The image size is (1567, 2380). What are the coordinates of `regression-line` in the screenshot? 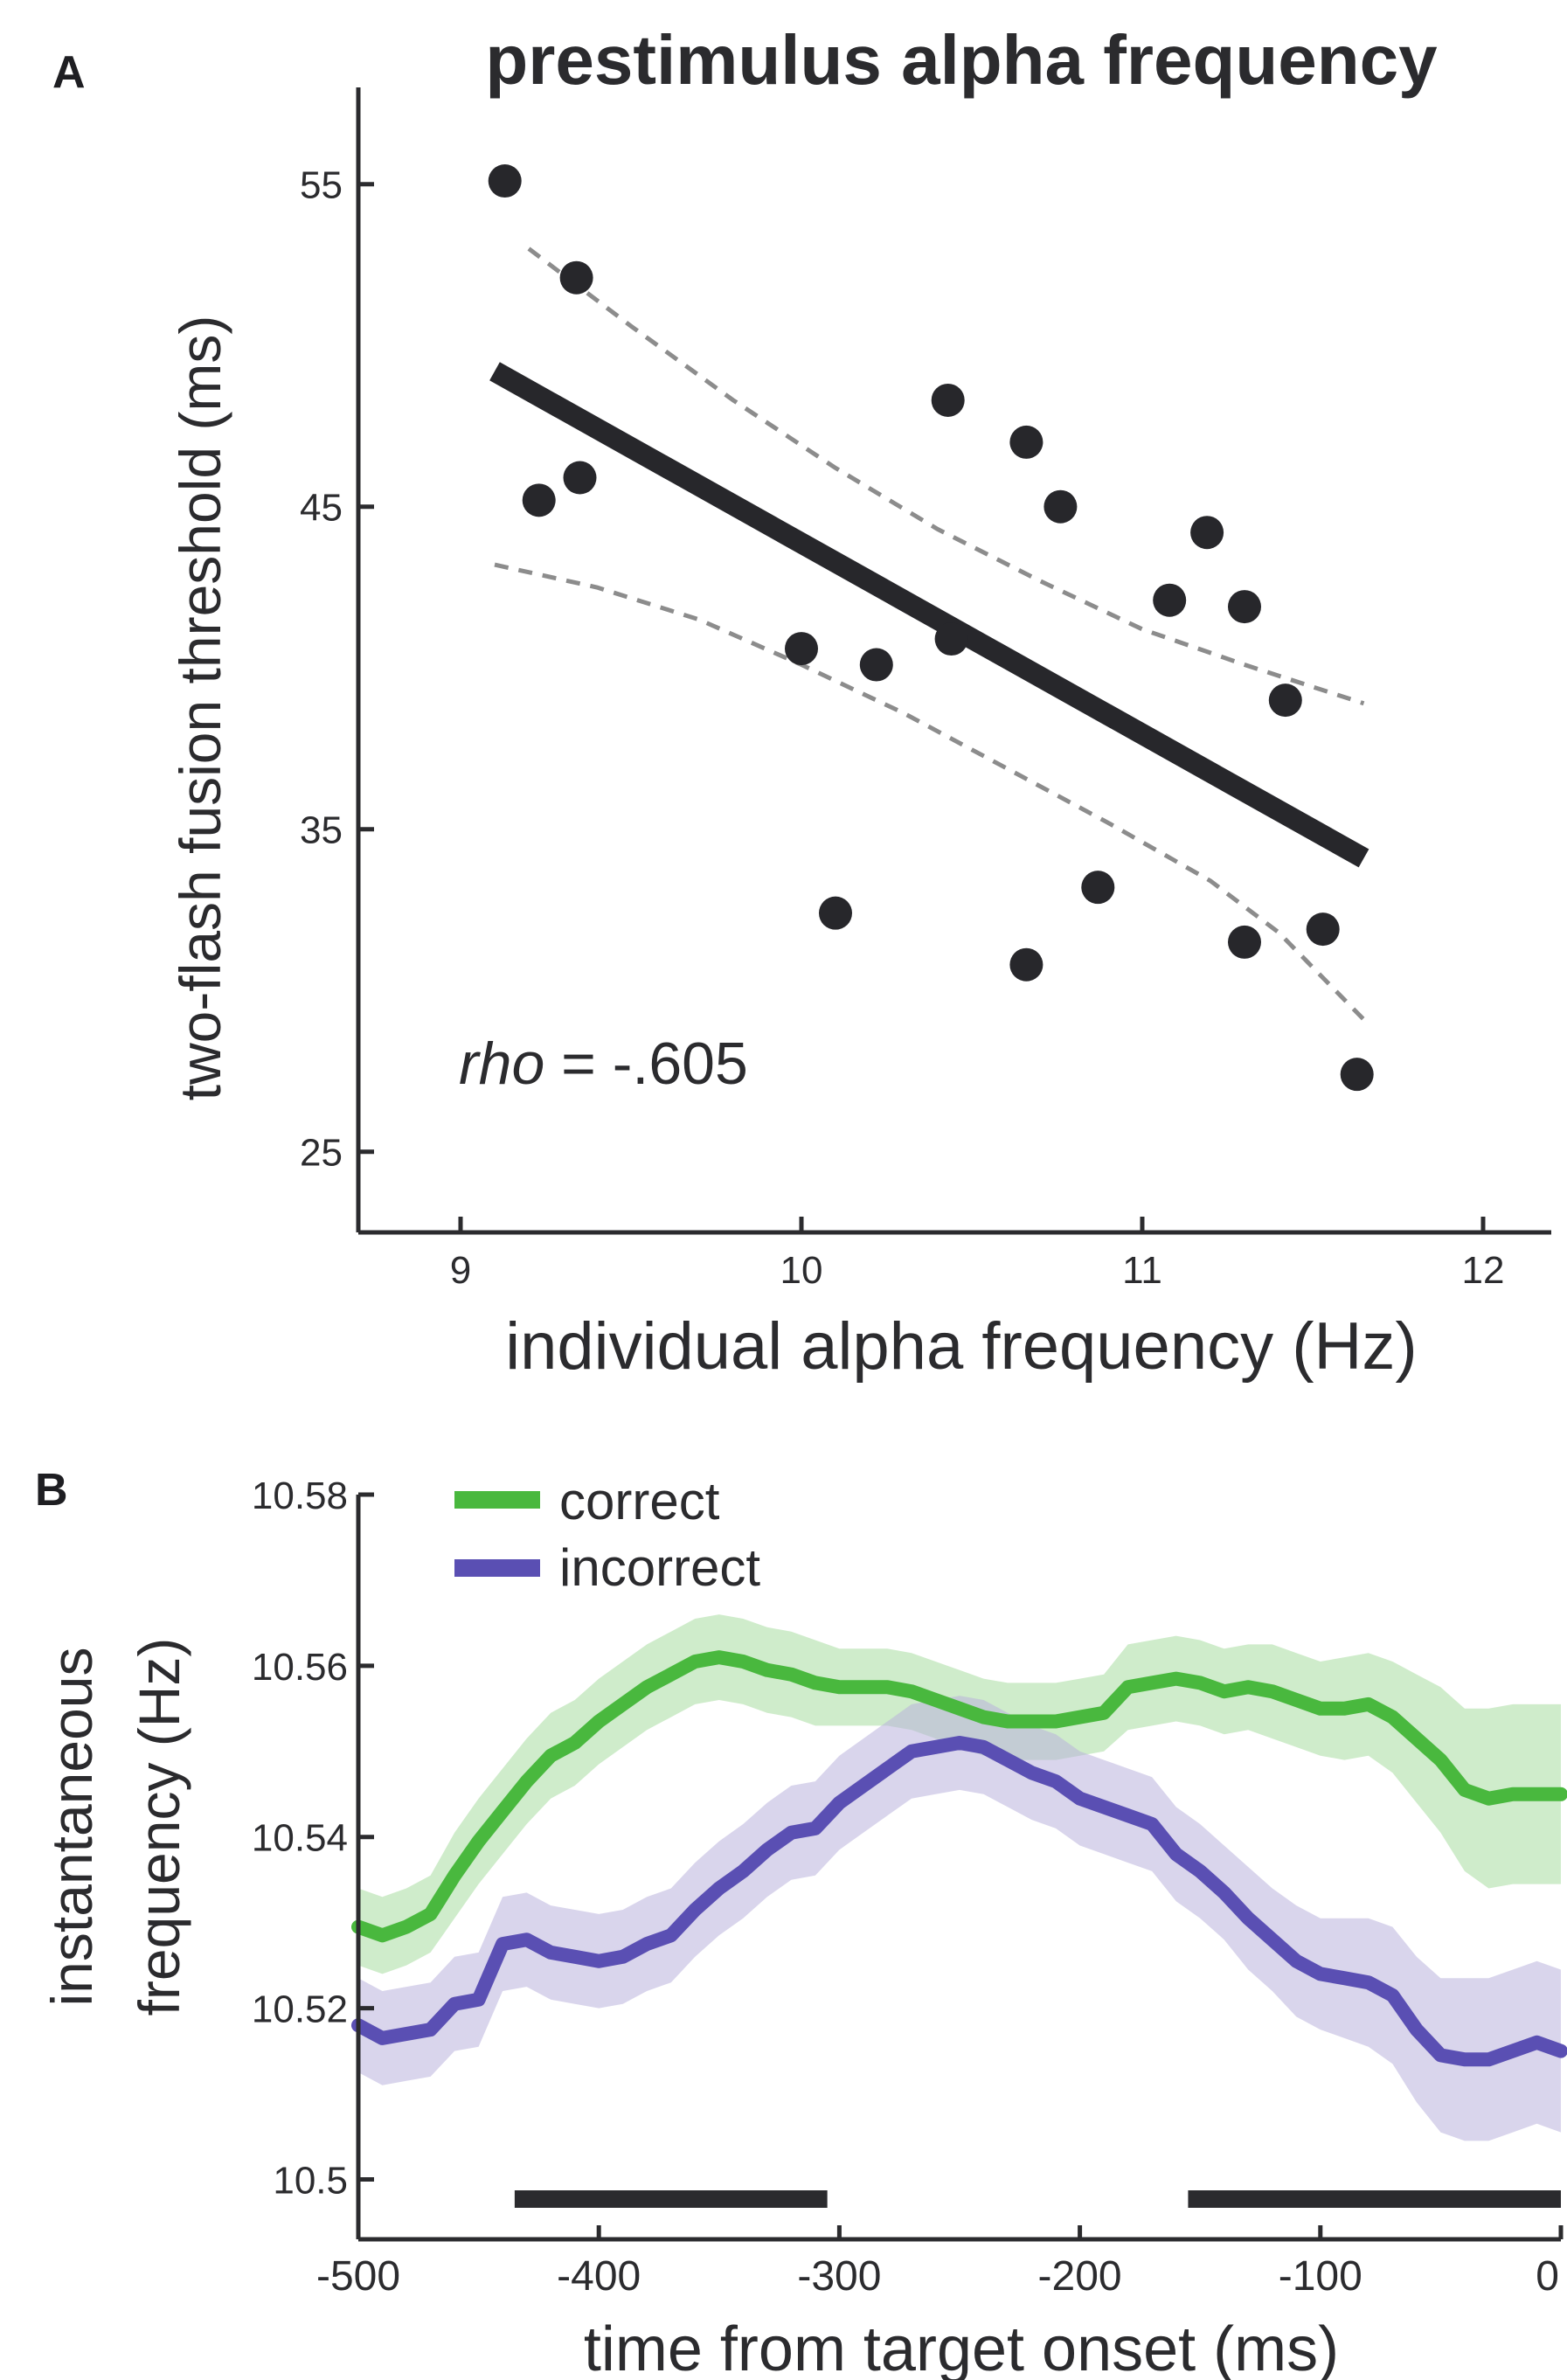 It's located at (929, 615).